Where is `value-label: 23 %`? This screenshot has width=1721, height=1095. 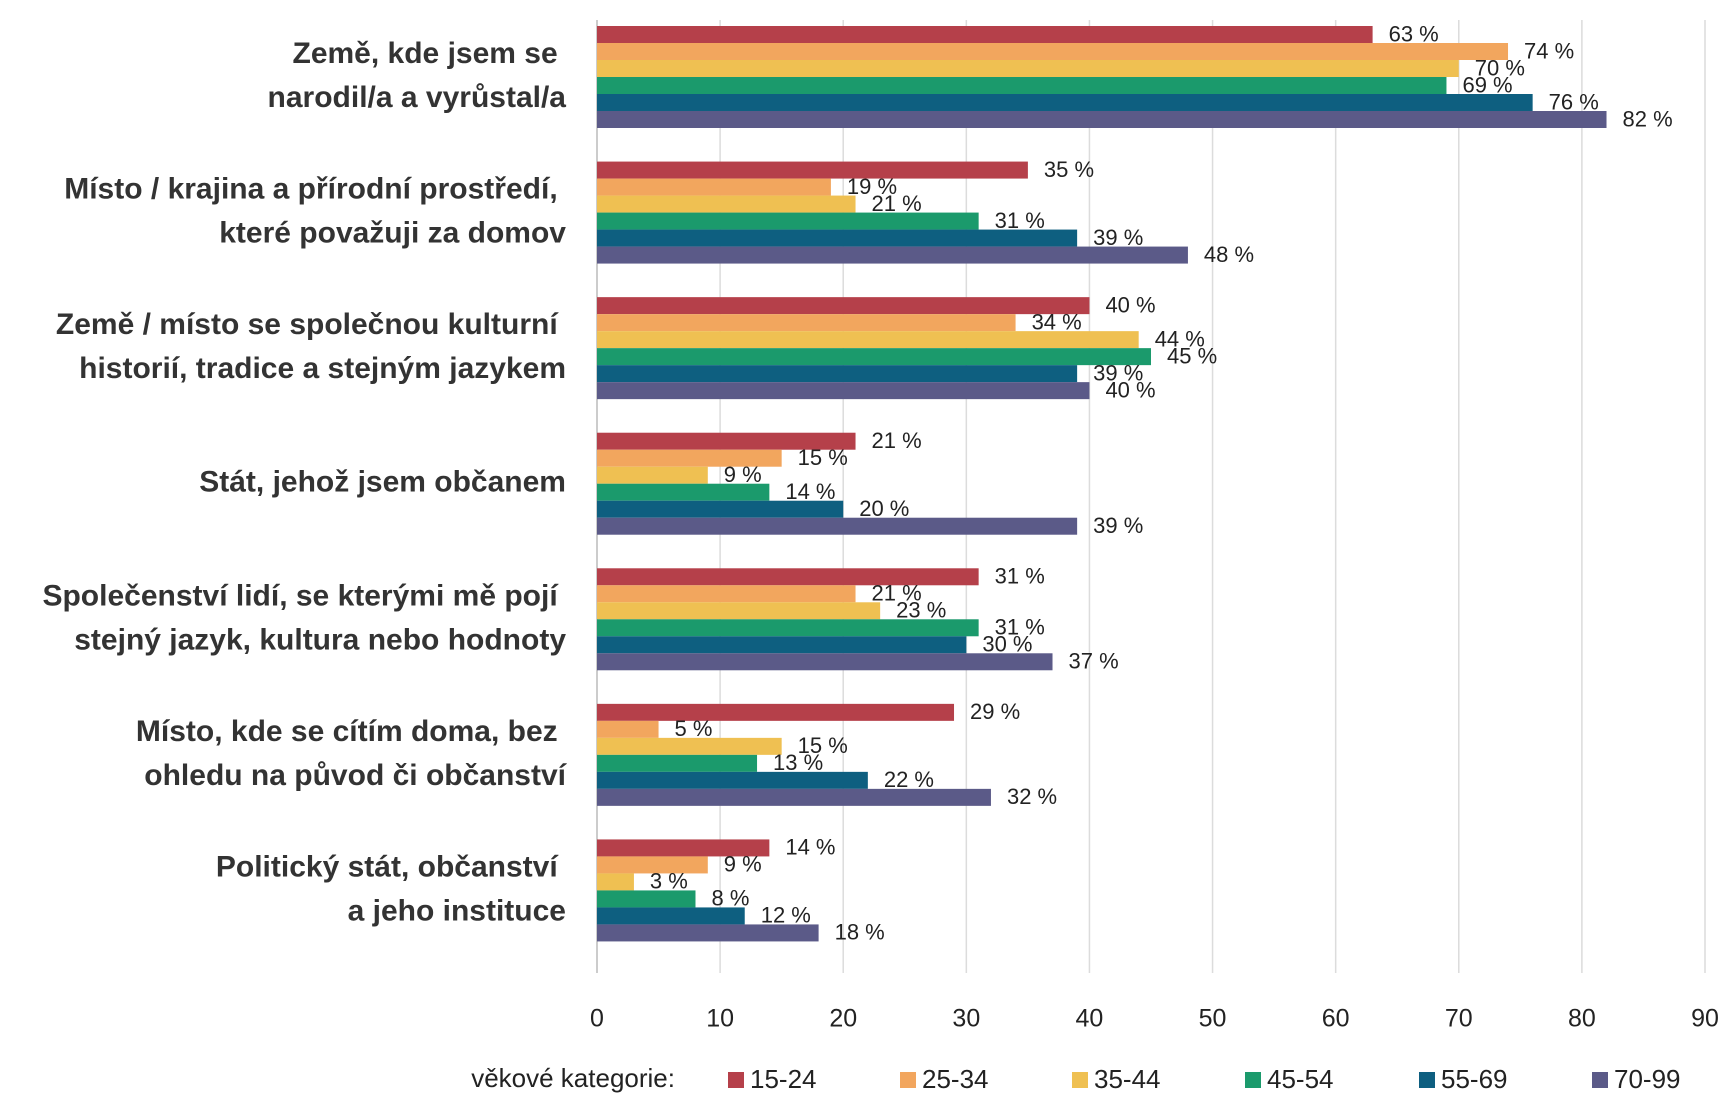 value-label: 23 % is located at coordinates (921, 610).